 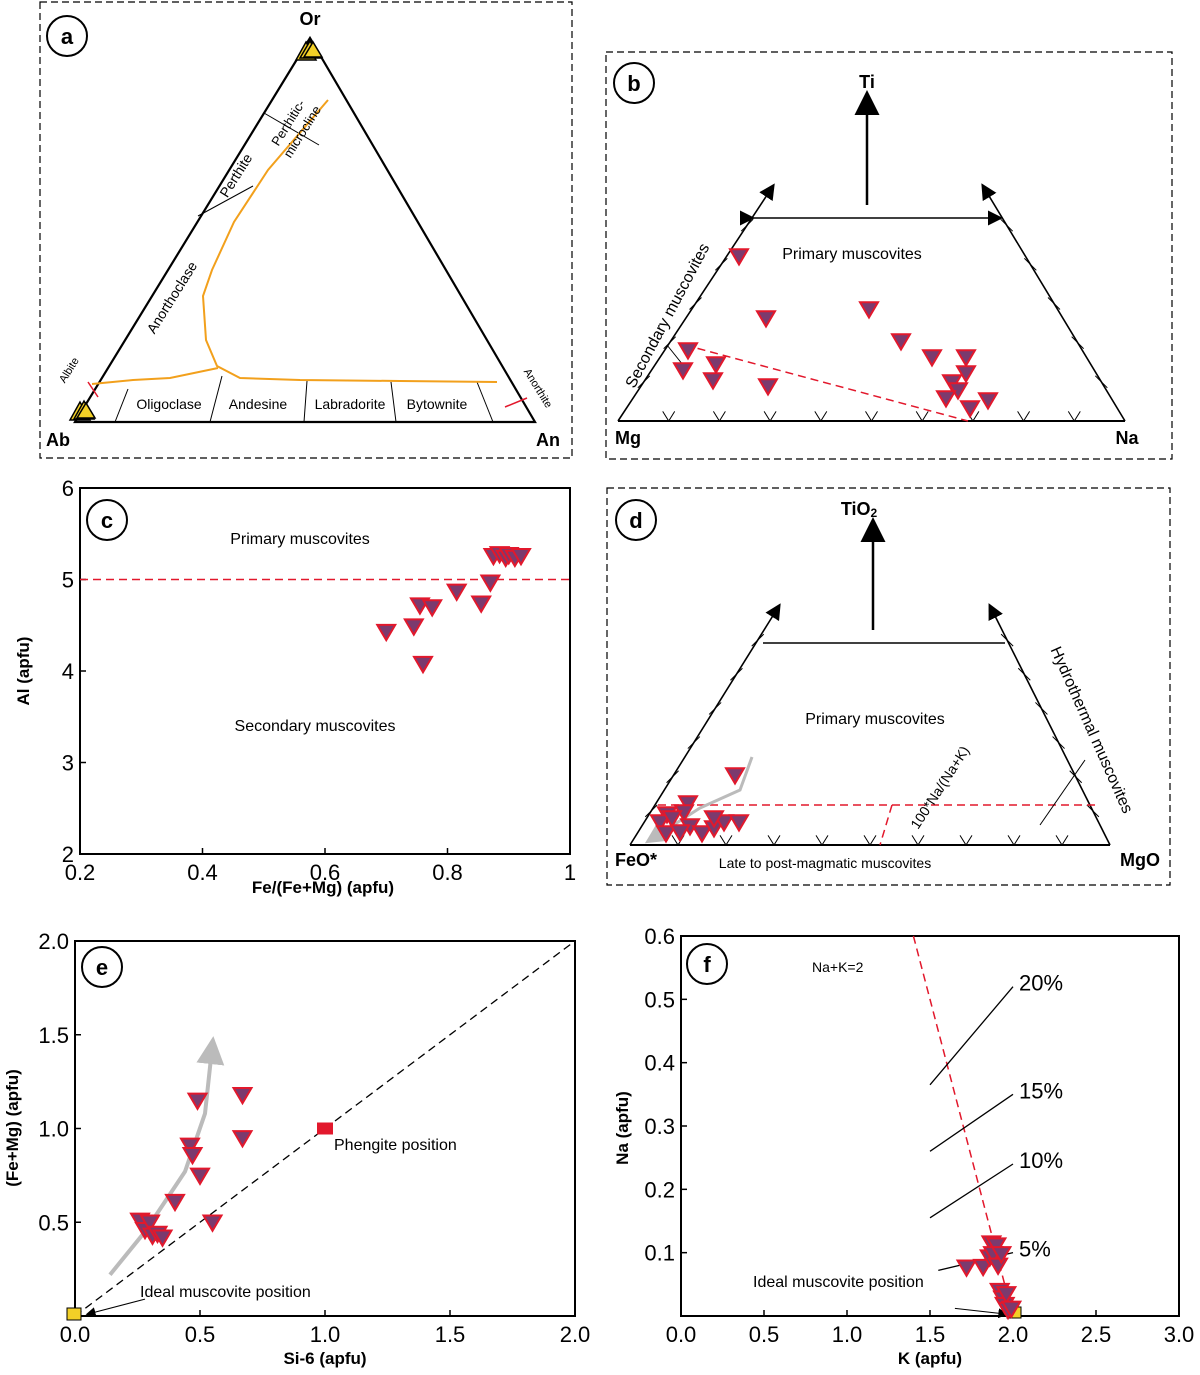 I want to click on xlabel-f: K (apfu), so click(x=930, y=1358).